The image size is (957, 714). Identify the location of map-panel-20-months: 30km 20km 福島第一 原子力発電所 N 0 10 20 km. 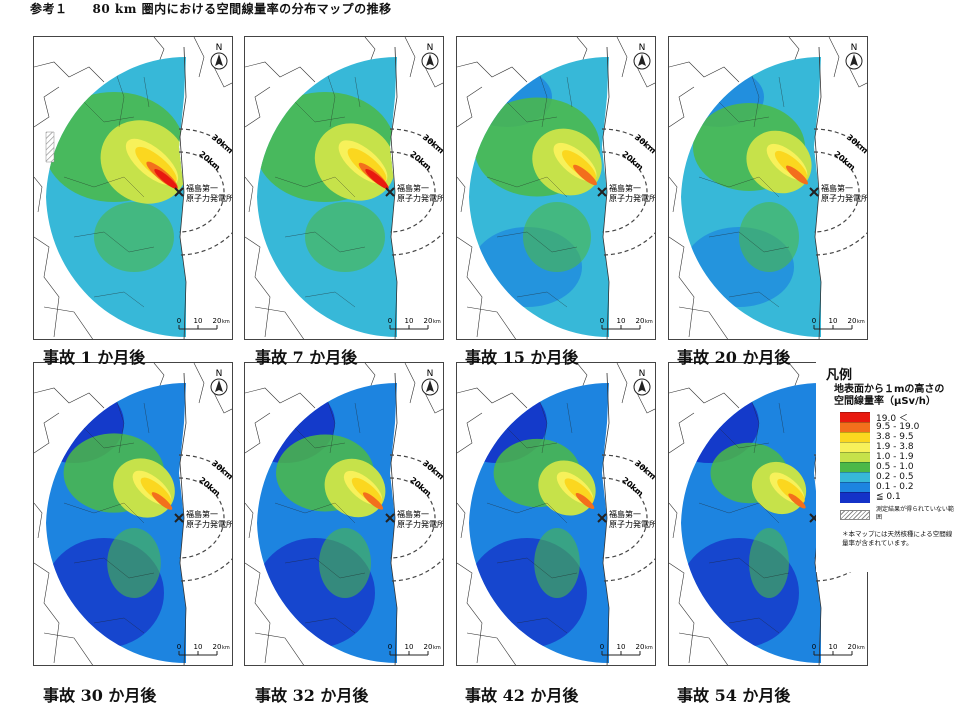
(768, 188).